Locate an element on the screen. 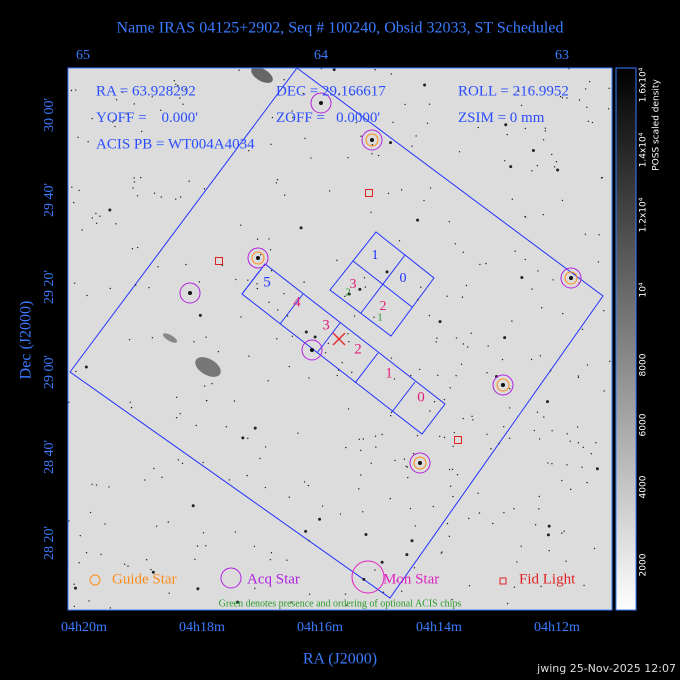  left-tick-label: 30 00' is located at coordinates (49, 115).